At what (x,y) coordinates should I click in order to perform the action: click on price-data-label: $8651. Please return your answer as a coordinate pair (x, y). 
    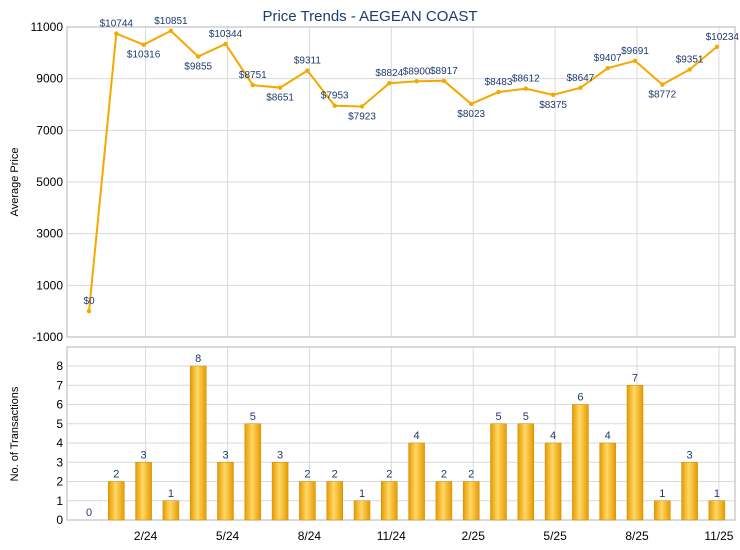
    Looking at the image, I should click on (280, 98).